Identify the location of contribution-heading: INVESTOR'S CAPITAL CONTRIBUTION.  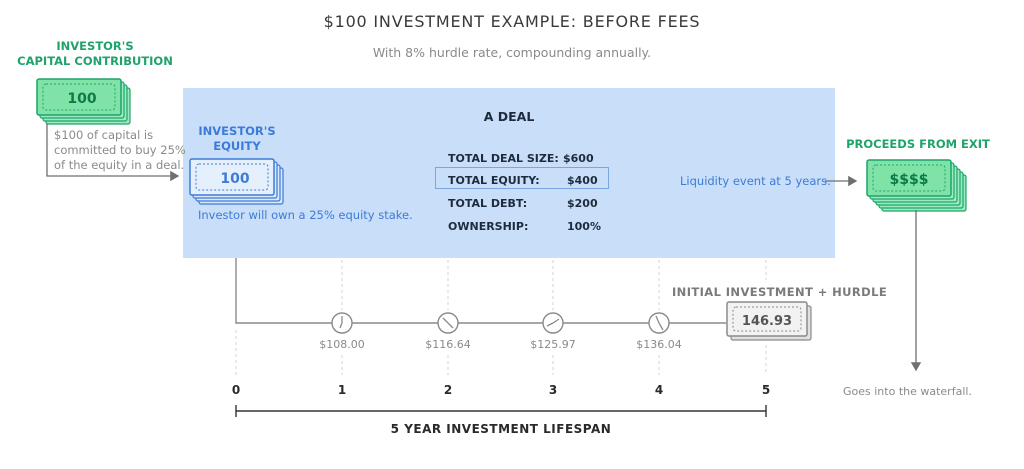
(95, 54).